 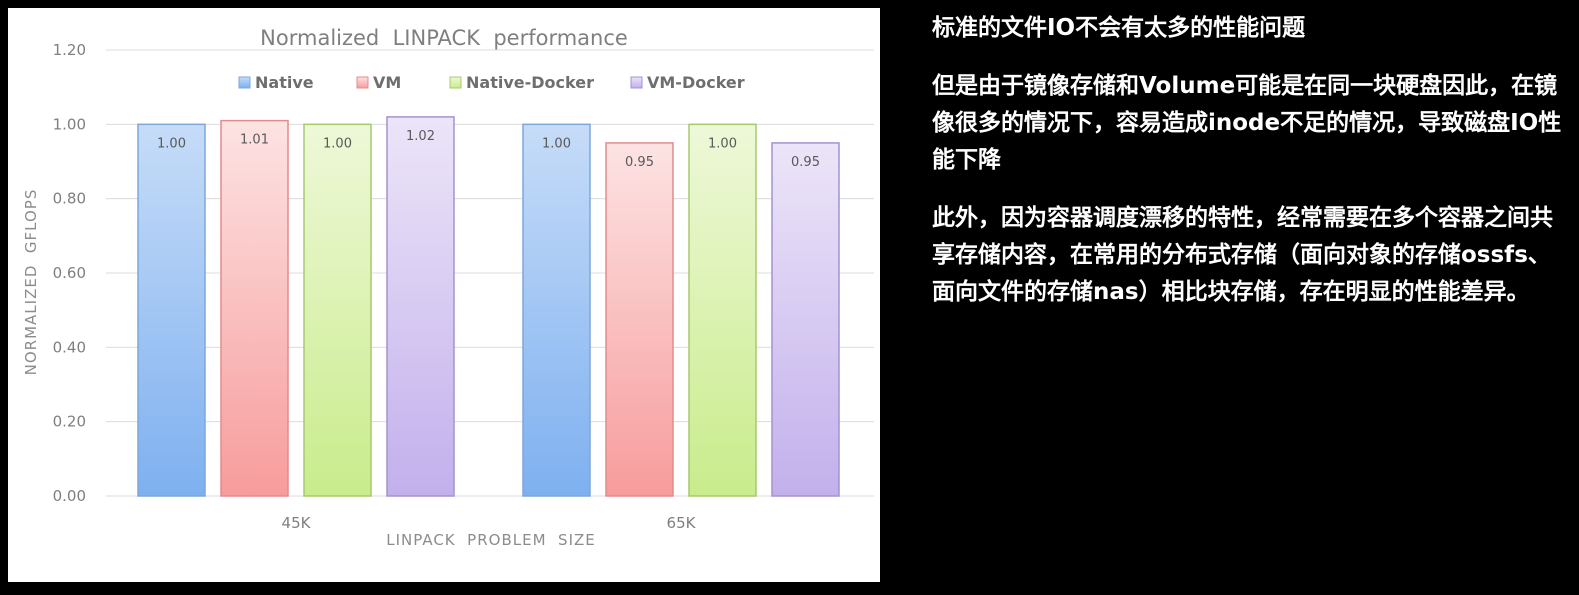 I want to click on y-tick-label: 0.80, so click(x=69, y=199).